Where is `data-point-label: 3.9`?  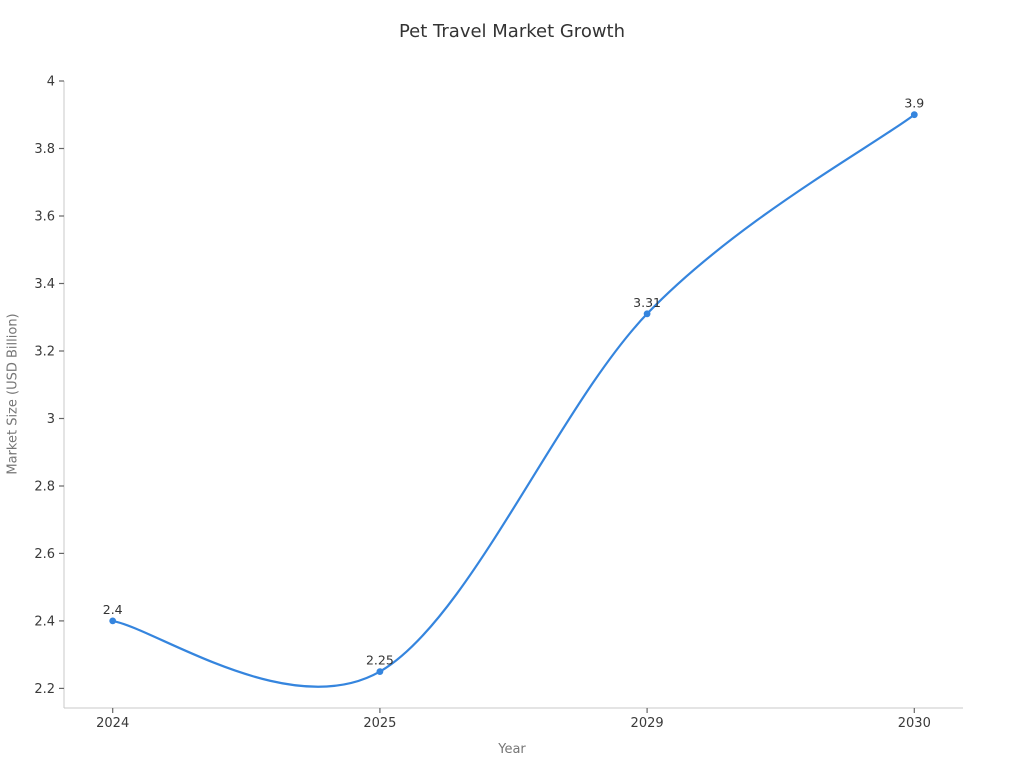 data-point-label: 3.9 is located at coordinates (914, 103).